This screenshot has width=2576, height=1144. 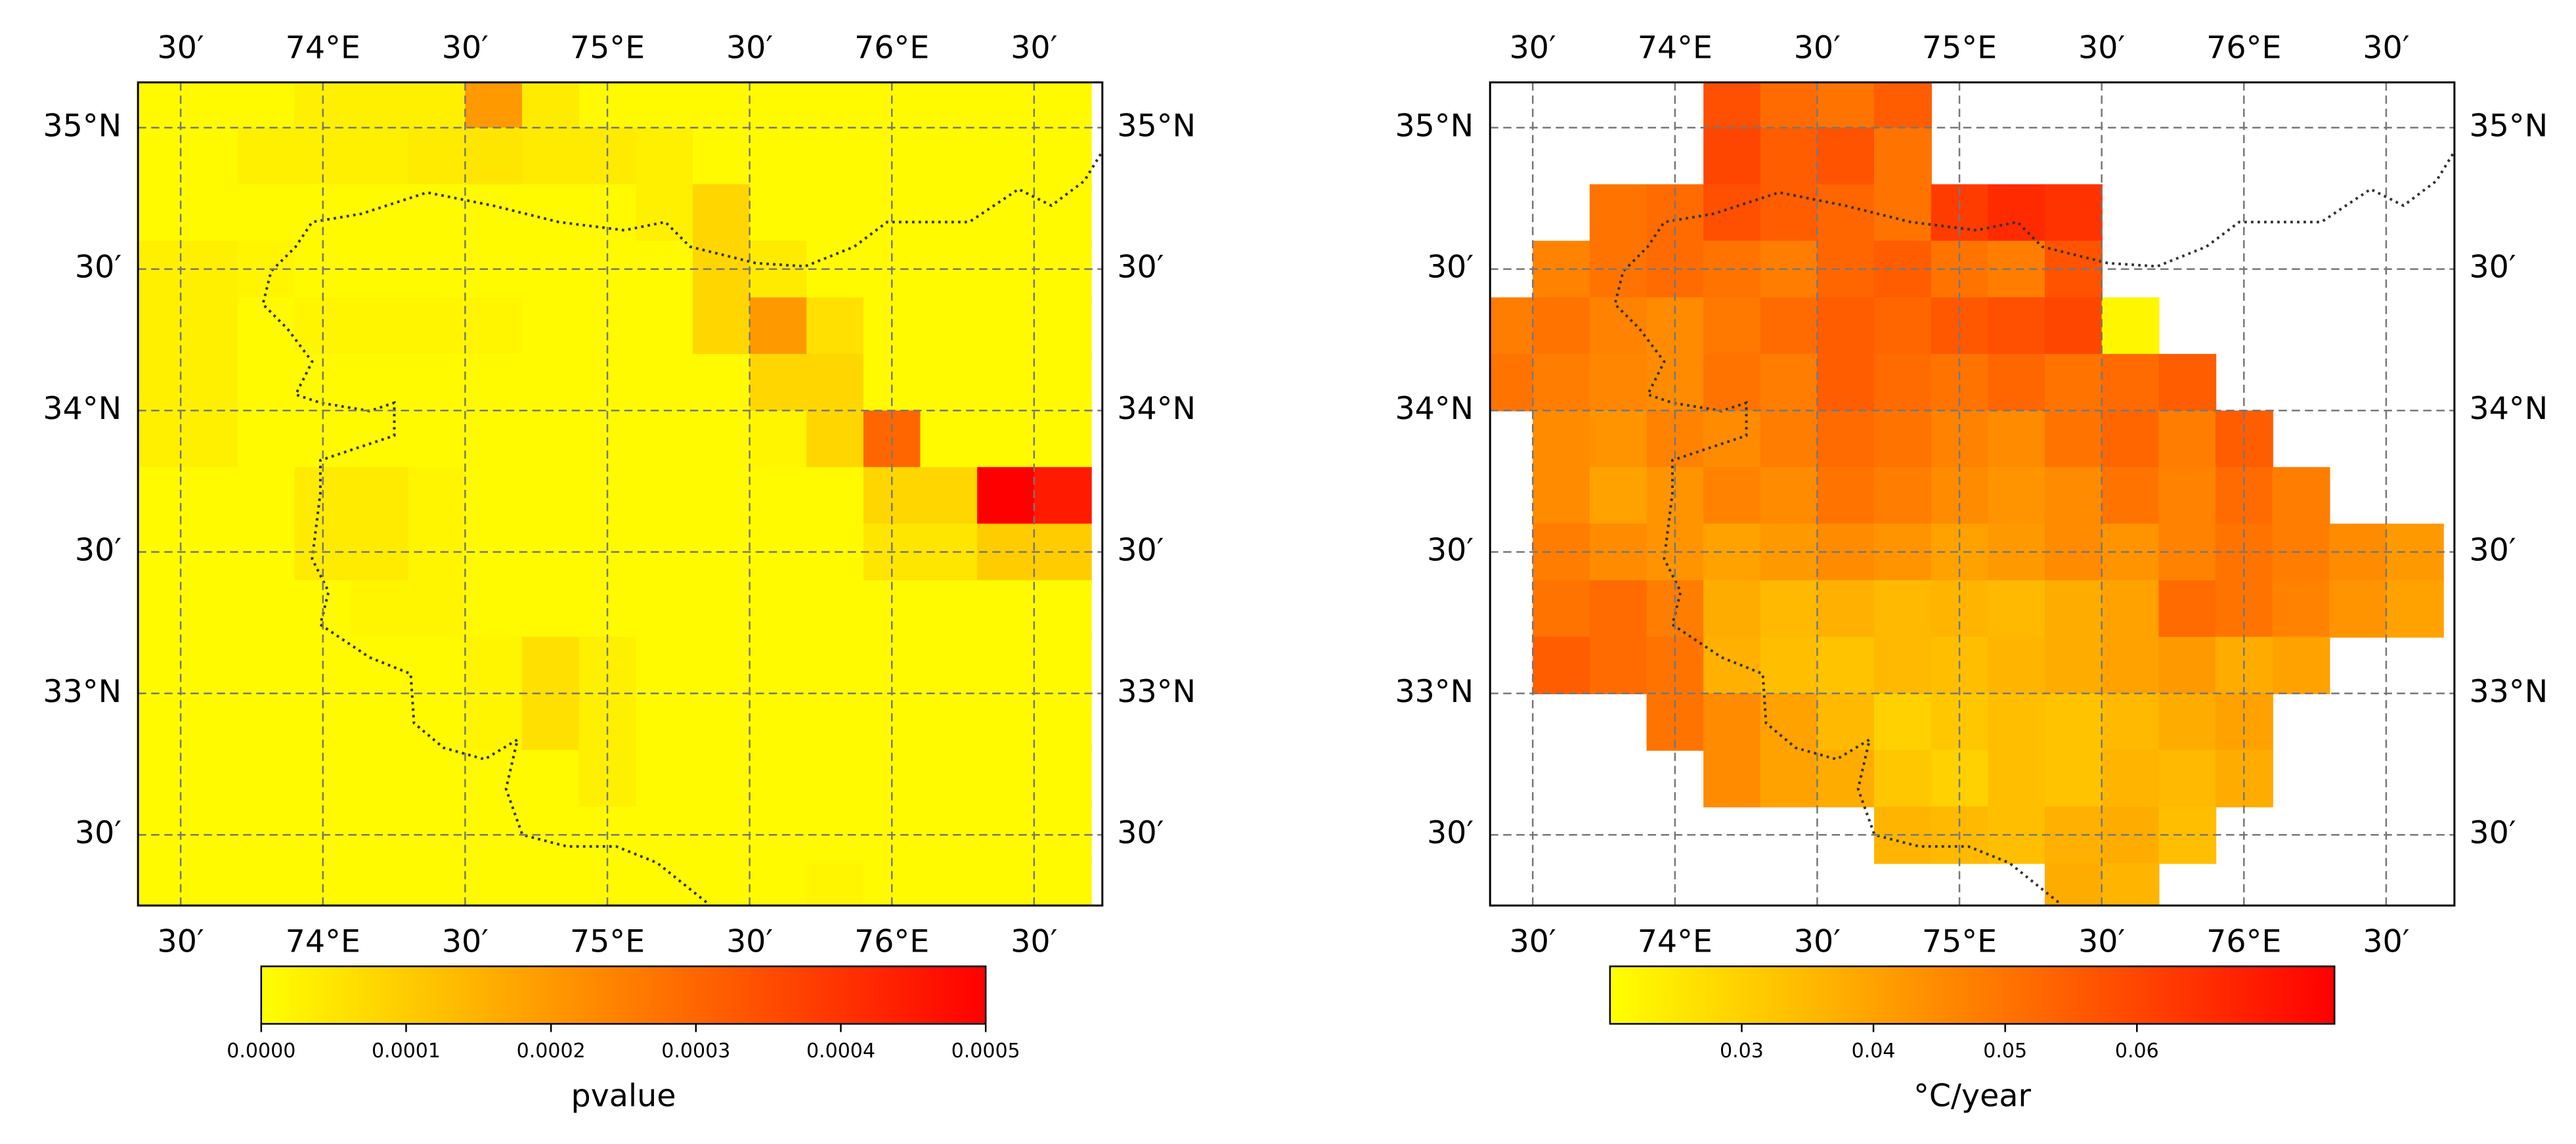 What do you see at coordinates (82, 409) in the screenshot?
I see `y-tick-label: 34°N` at bounding box center [82, 409].